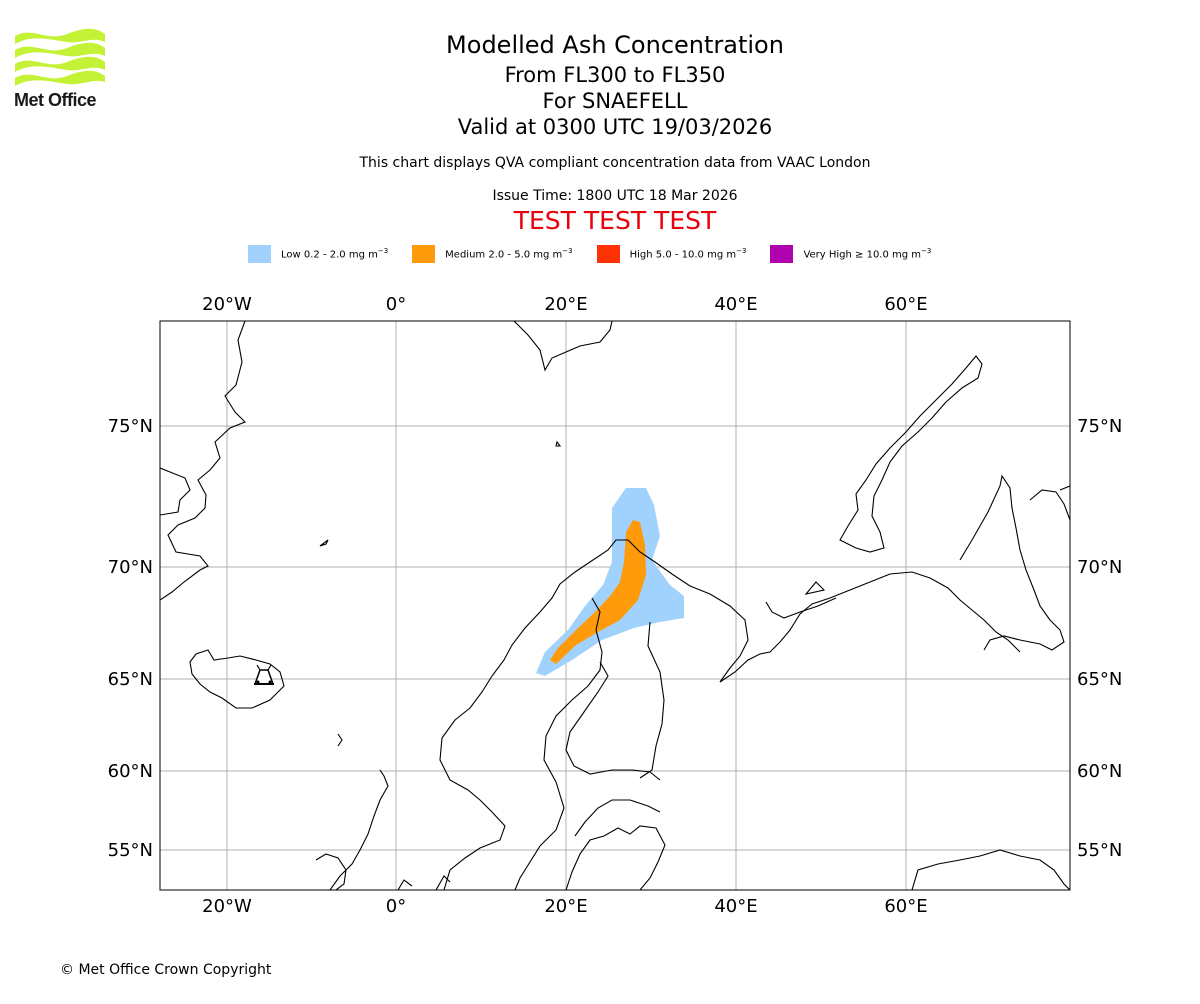 This screenshot has height=1004, width=1200. I want to click on logo-text: Met Office, so click(55, 100).